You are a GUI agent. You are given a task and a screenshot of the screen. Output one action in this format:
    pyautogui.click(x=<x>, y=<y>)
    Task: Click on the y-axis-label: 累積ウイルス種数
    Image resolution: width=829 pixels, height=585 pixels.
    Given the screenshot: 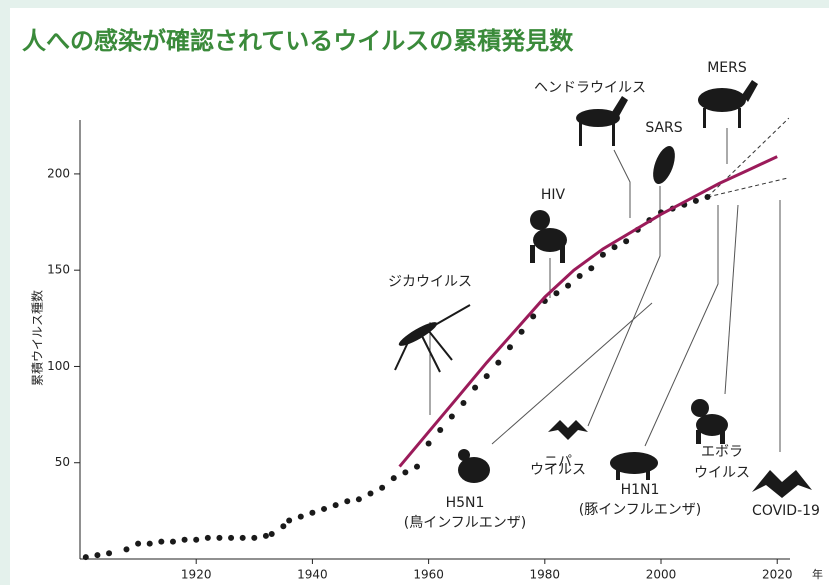 What is the action you would take?
    pyautogui.click(x=37, y=338)
    